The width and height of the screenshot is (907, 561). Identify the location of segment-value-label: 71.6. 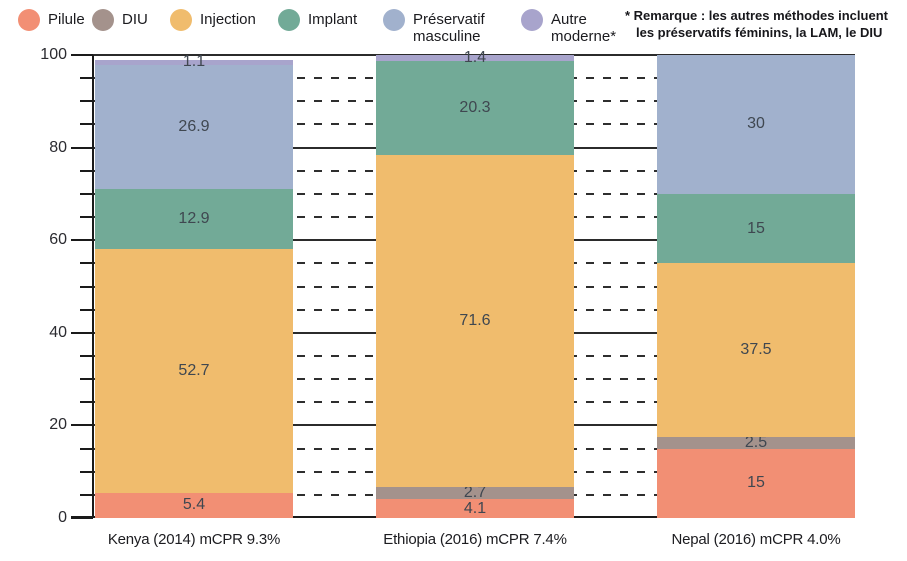
(475, 320).